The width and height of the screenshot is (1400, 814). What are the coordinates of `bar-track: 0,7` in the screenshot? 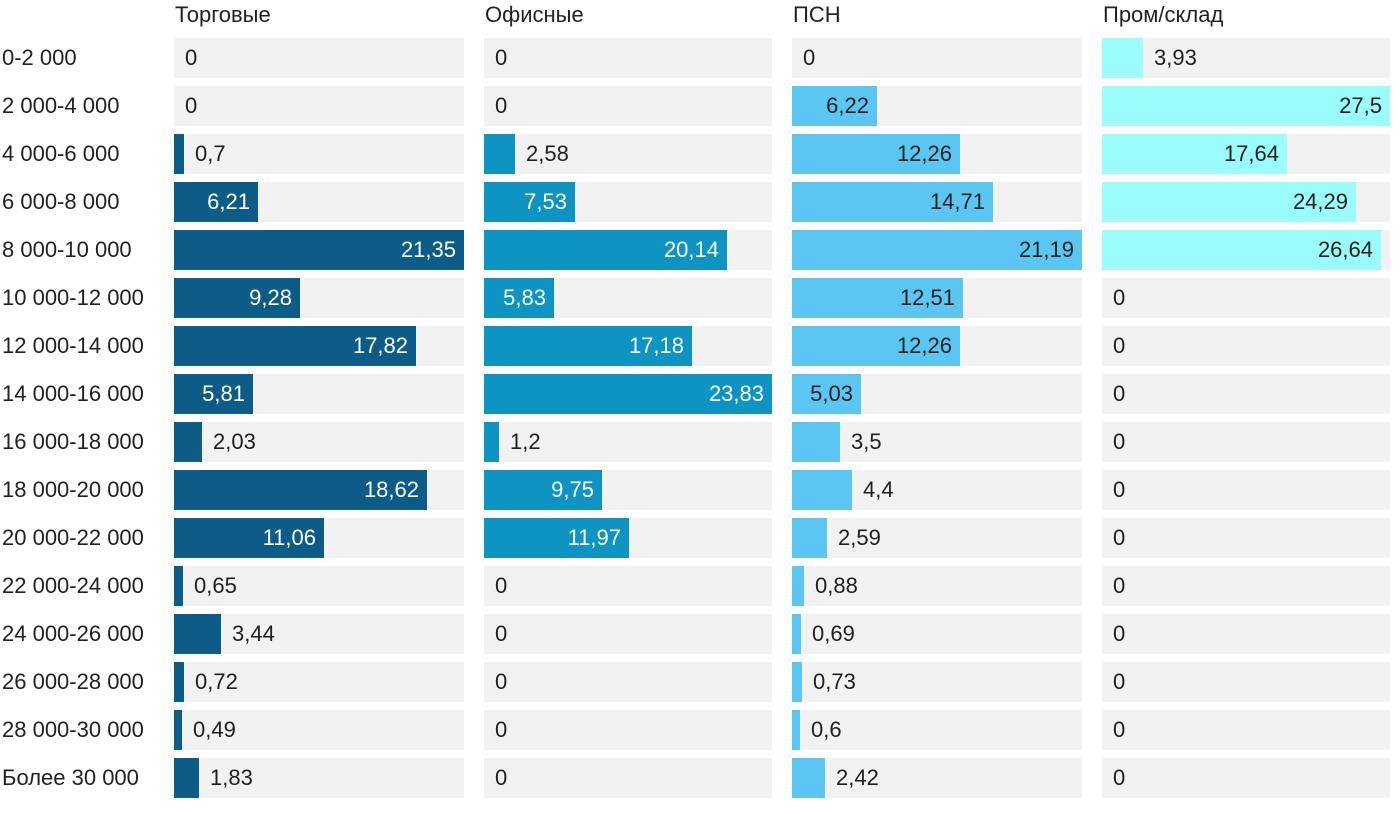 It's located at (319, 154).